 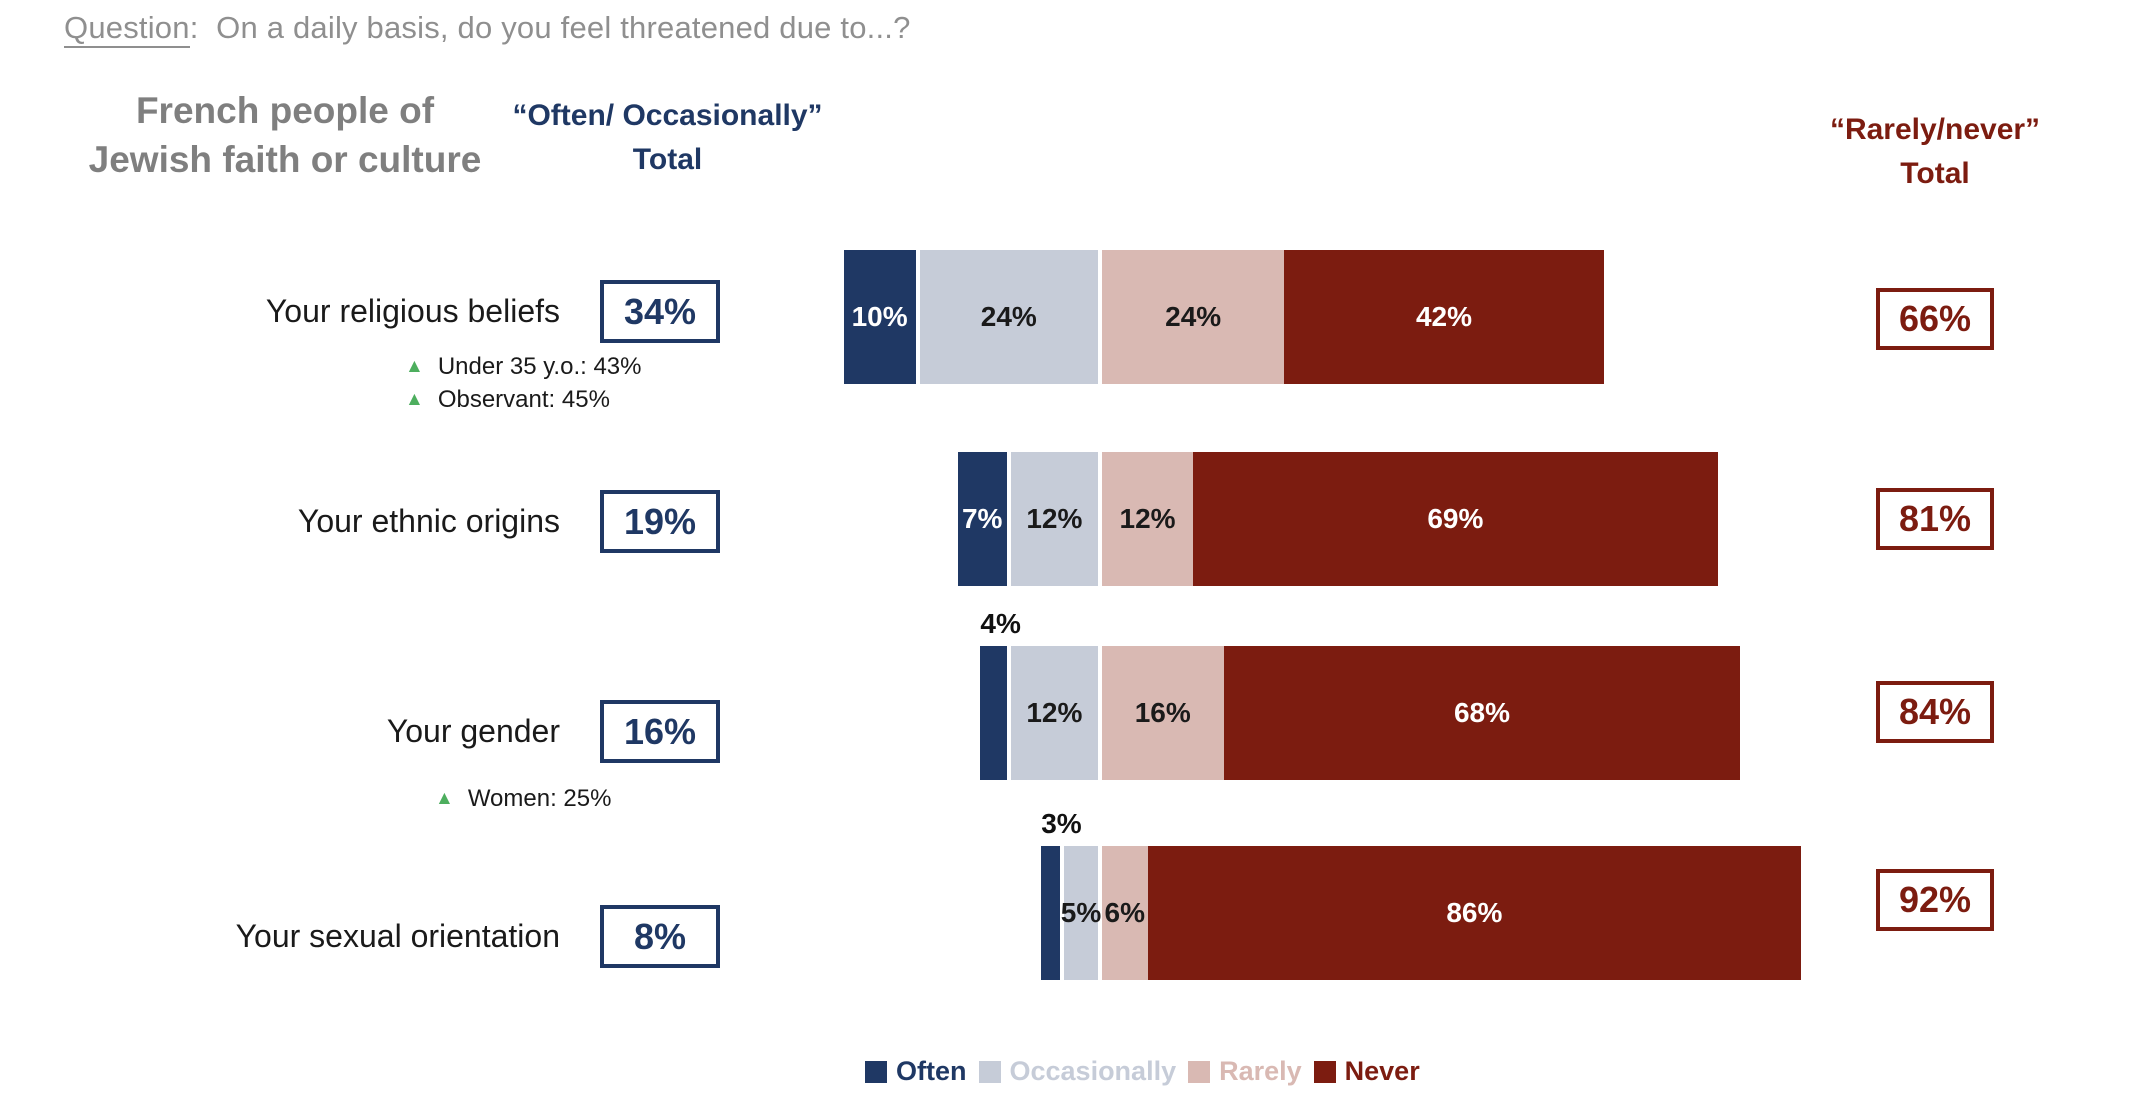 I want to click on bar-segment-rarely: 16%, so click(x=1162, y=713).